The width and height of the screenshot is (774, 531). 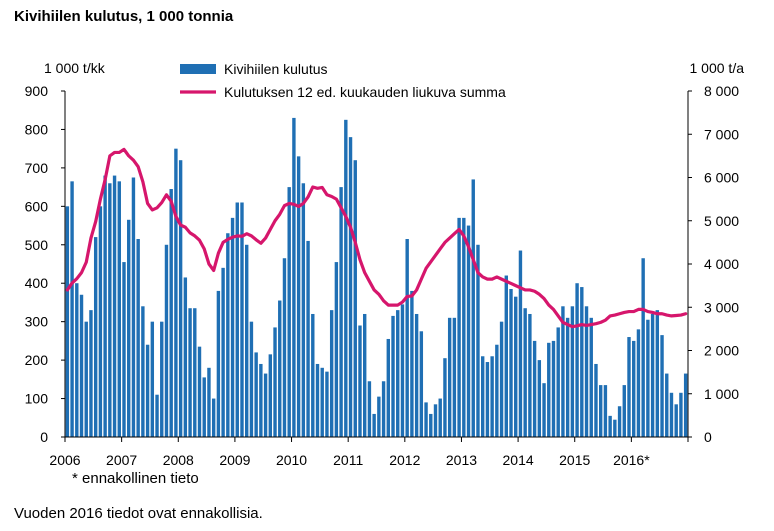 What do you see at coordinates (124, 16) in the screenshot?
I see `chart-title: Kivihiilen kulutus, 1 000 tonnia` at bounding box center [124, 16].